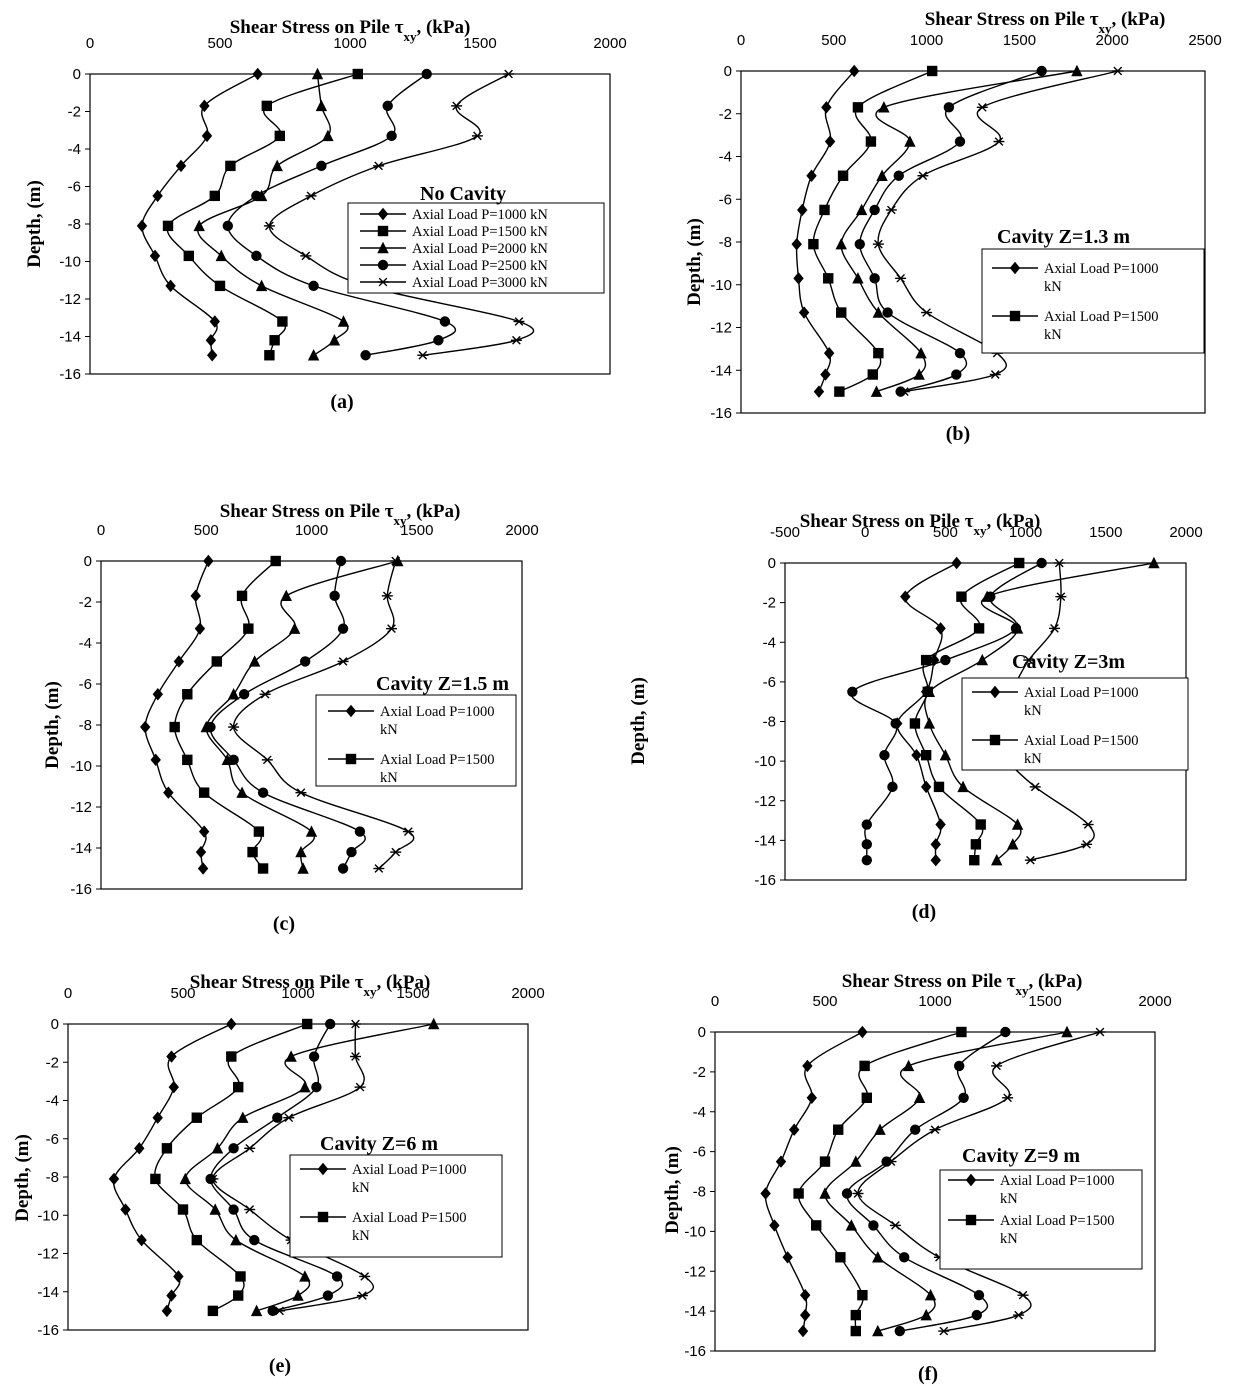 Image resolution: width=1236 pixels, height=1386 pixels. What do you see at coordinates (721, 285) in the screenshot?
I see `y-tick-label: -10` at bounding box center [721, 285].